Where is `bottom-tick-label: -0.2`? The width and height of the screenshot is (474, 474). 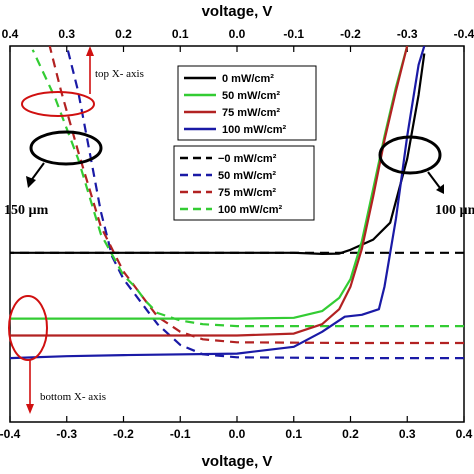 bottom-tick-label: -0.2 is located at coordinates (123, 434).